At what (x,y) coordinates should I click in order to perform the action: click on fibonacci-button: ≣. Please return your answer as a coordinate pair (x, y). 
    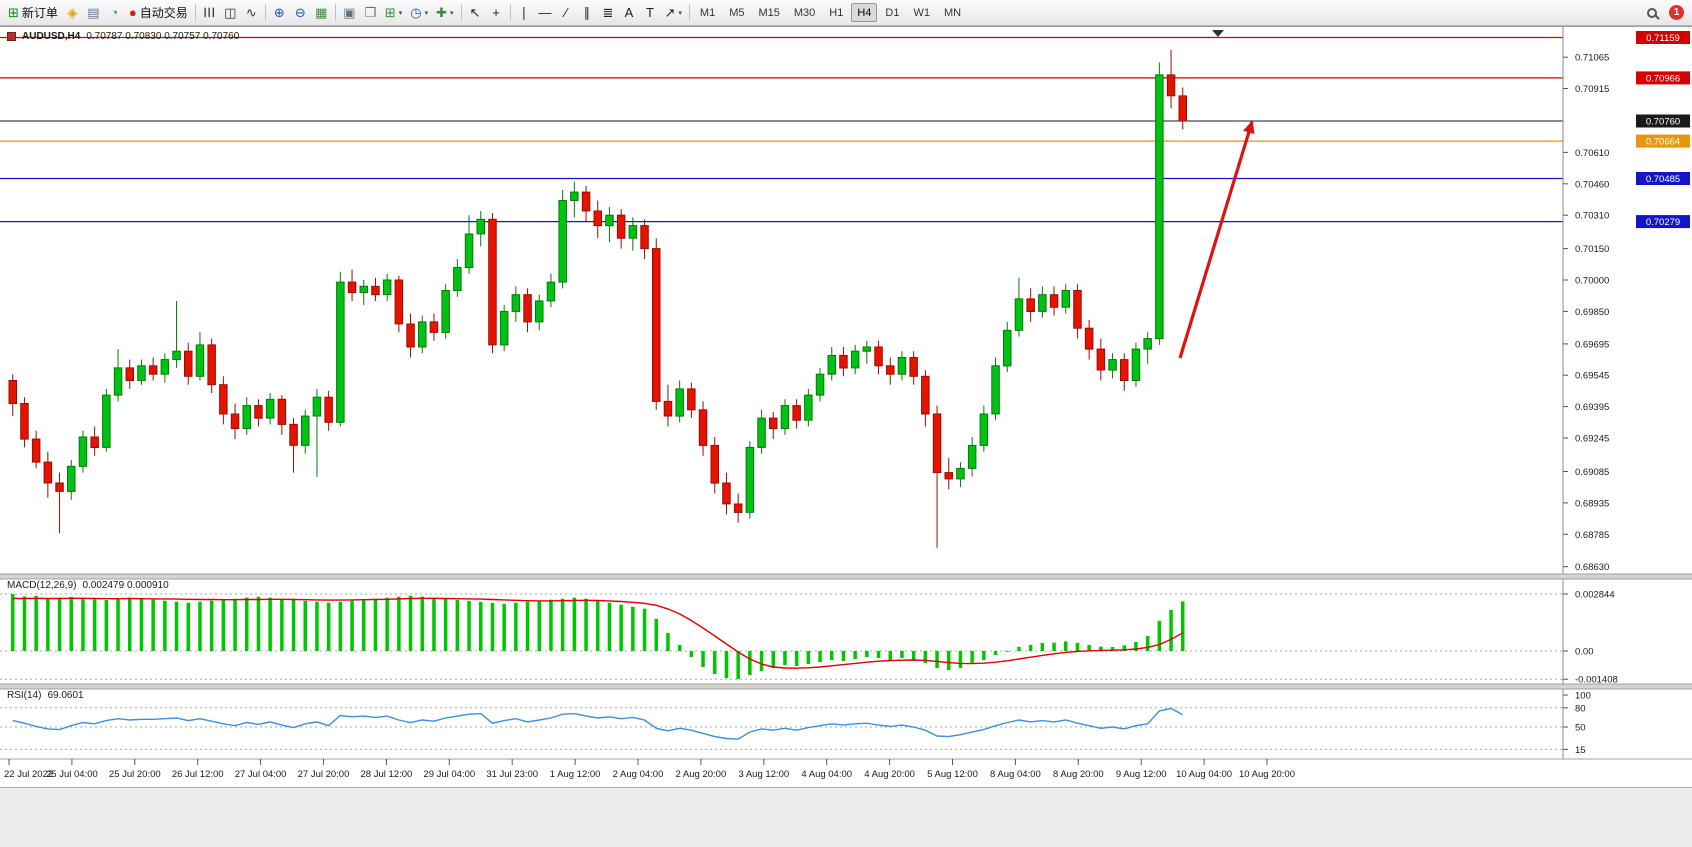
    Looking at the image, I should click on (608, 13).